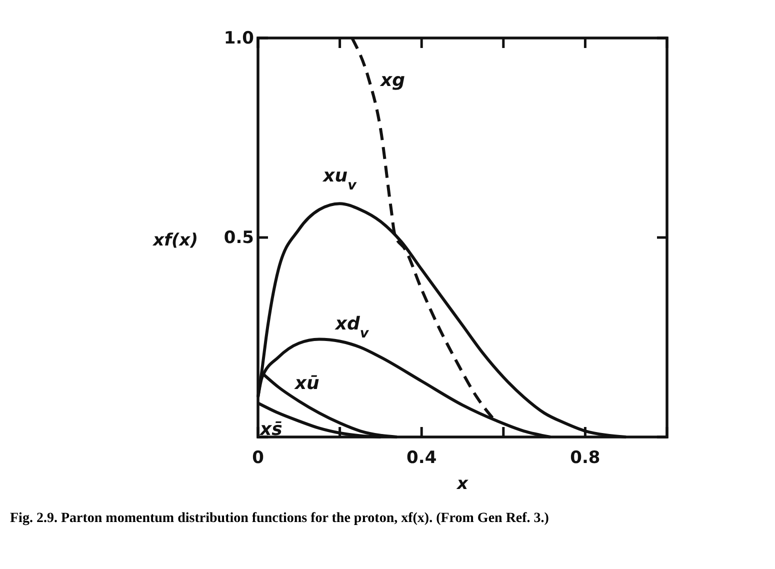 The image size is (775, 569). Describe the element at coordinates (421, 458) in the screenshot. I see `x-tick-label: 0.4` at that location.